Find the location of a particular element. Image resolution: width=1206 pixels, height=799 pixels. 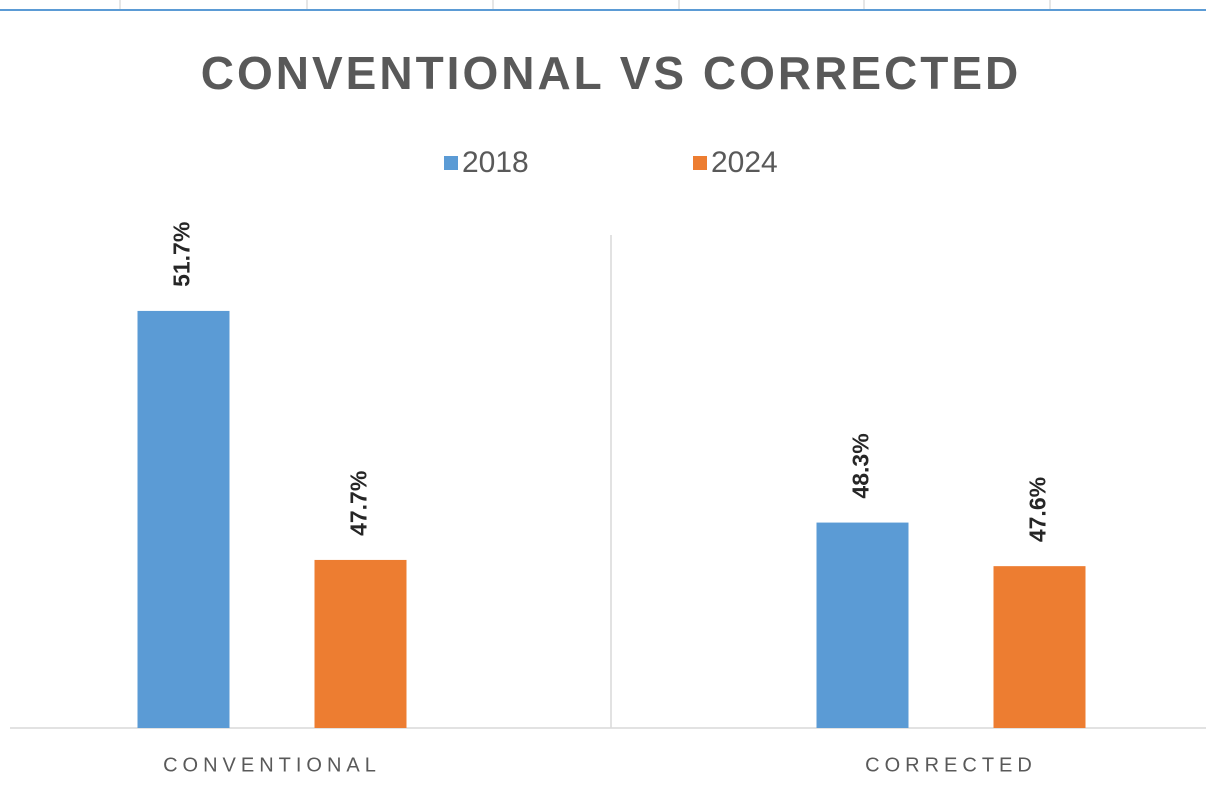

legend-label: 2024 is located at coordinates (744, 162).